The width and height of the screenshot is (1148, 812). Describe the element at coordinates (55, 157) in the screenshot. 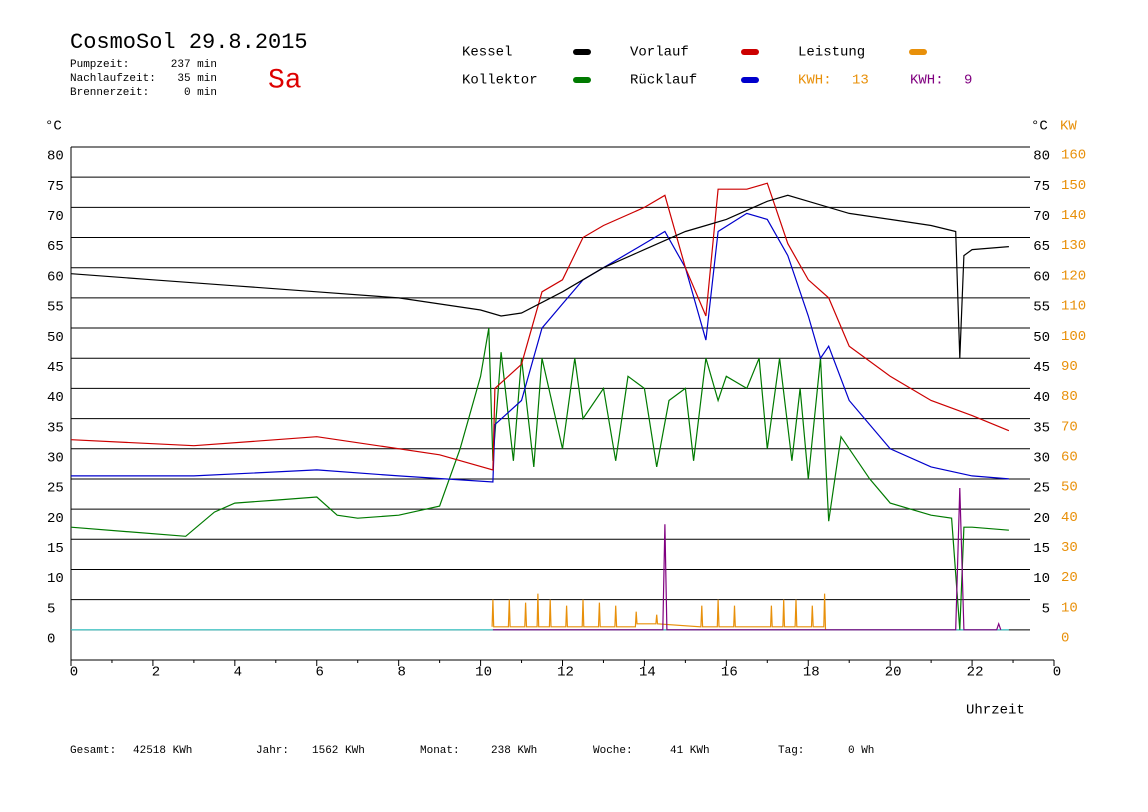

I see `y-tick-label: 80` at that location.